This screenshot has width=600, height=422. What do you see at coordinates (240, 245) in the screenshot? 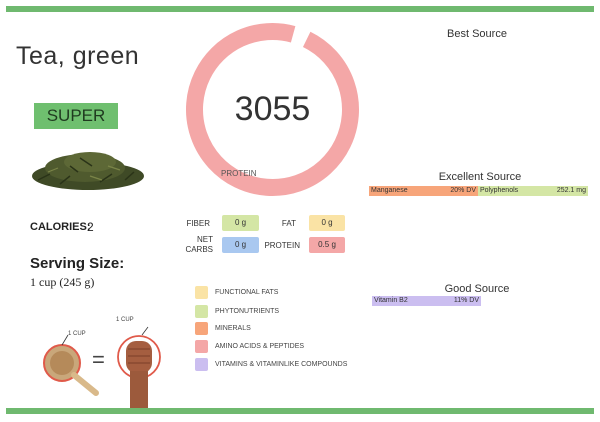
I see `net-carbs-value-chip: 0 g` at bounding box center [240, 245].